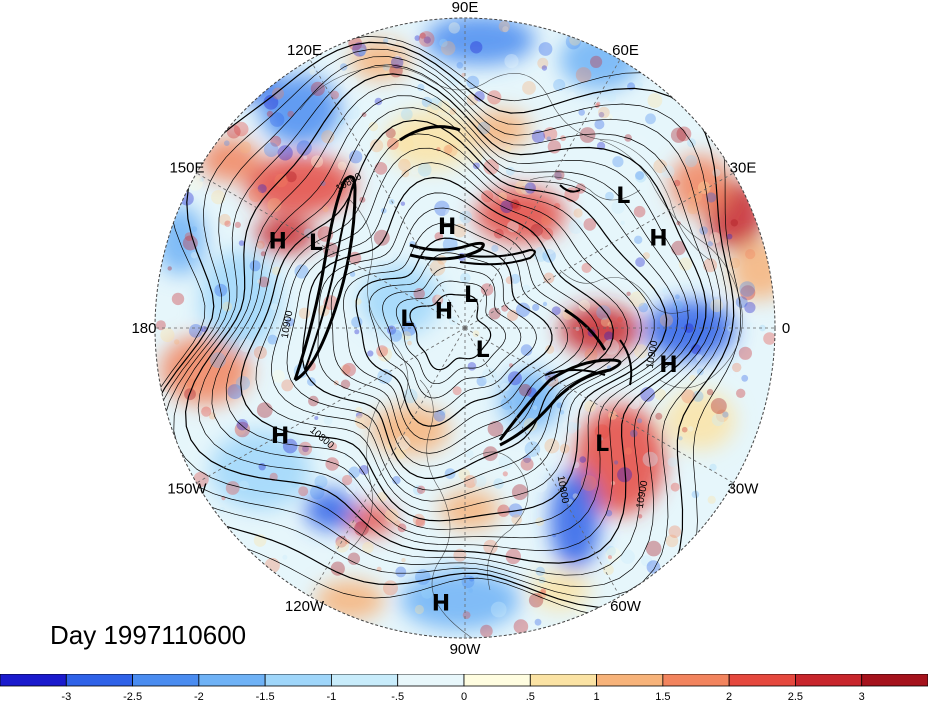 The image size is (928, 702). I want to click on longitude-label: 150W, so click(187, 489).